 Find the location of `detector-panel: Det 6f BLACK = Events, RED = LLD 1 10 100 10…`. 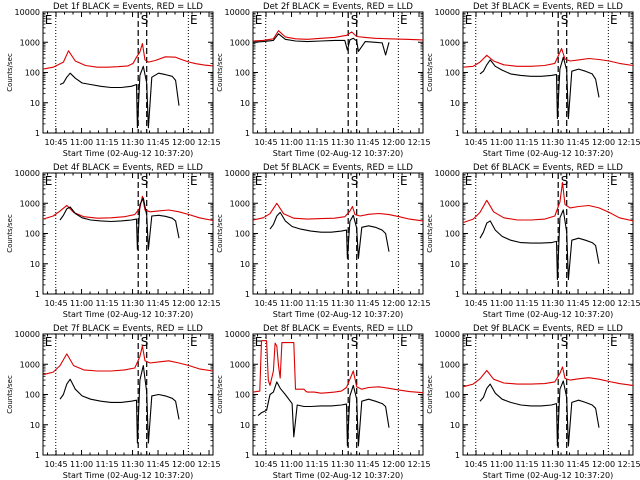

detector-panel: Det 6f BLACK = Events, RED = LLD 1 10 100 10… is located at coordinates (533, 241).